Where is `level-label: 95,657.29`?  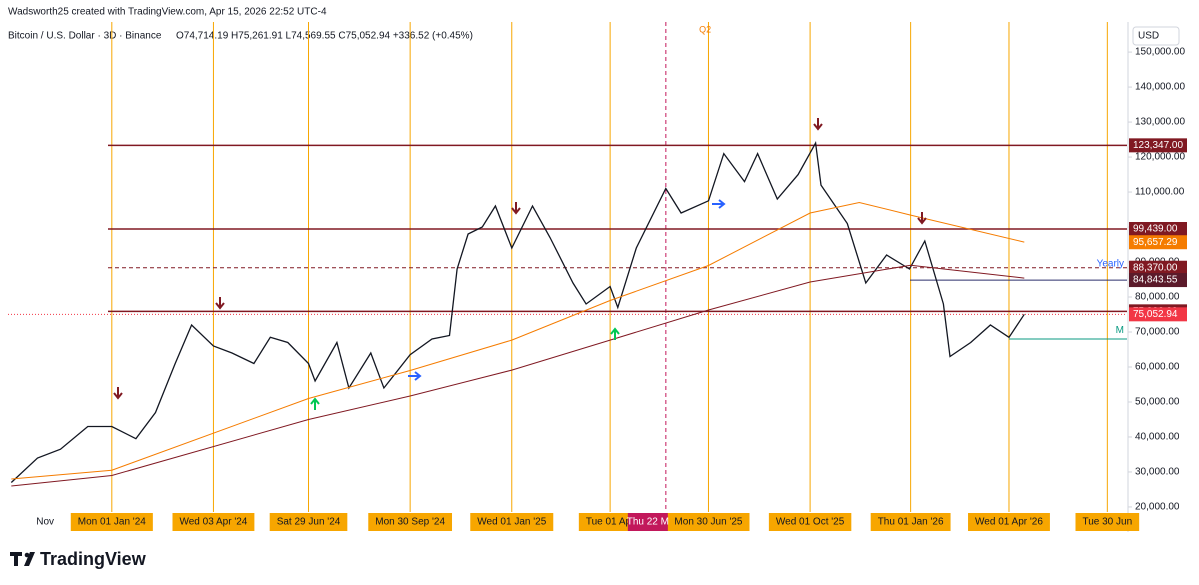
level-label: 95,657.29 is located at coordinates (1155, 242).